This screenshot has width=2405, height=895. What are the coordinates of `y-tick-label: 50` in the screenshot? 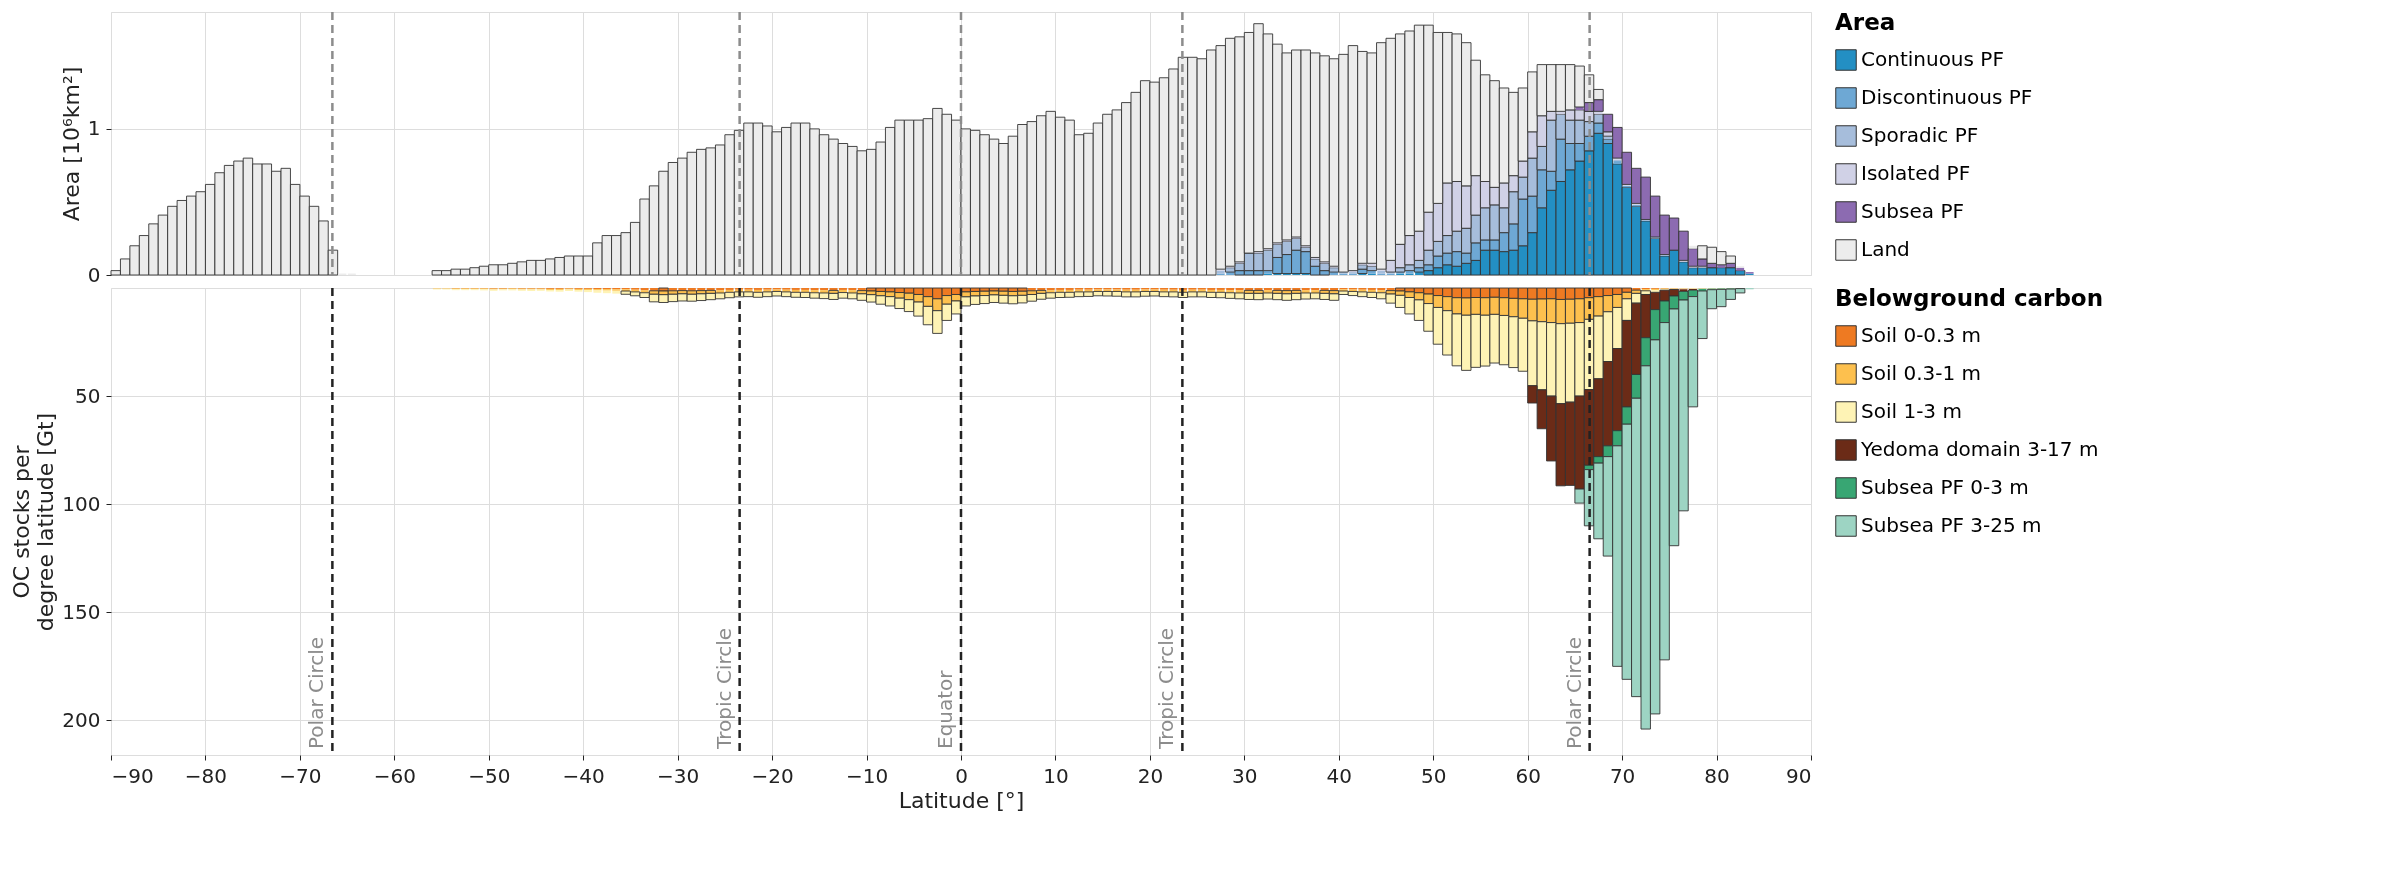 It's located at (88, 395).